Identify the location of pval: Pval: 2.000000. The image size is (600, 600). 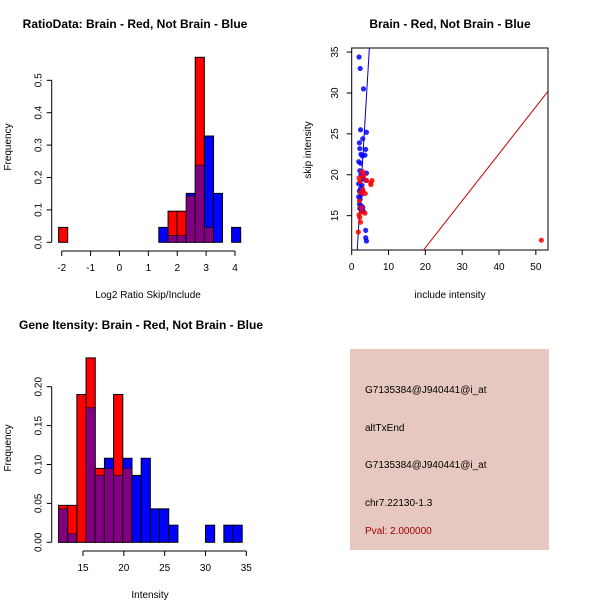
(398, 531).